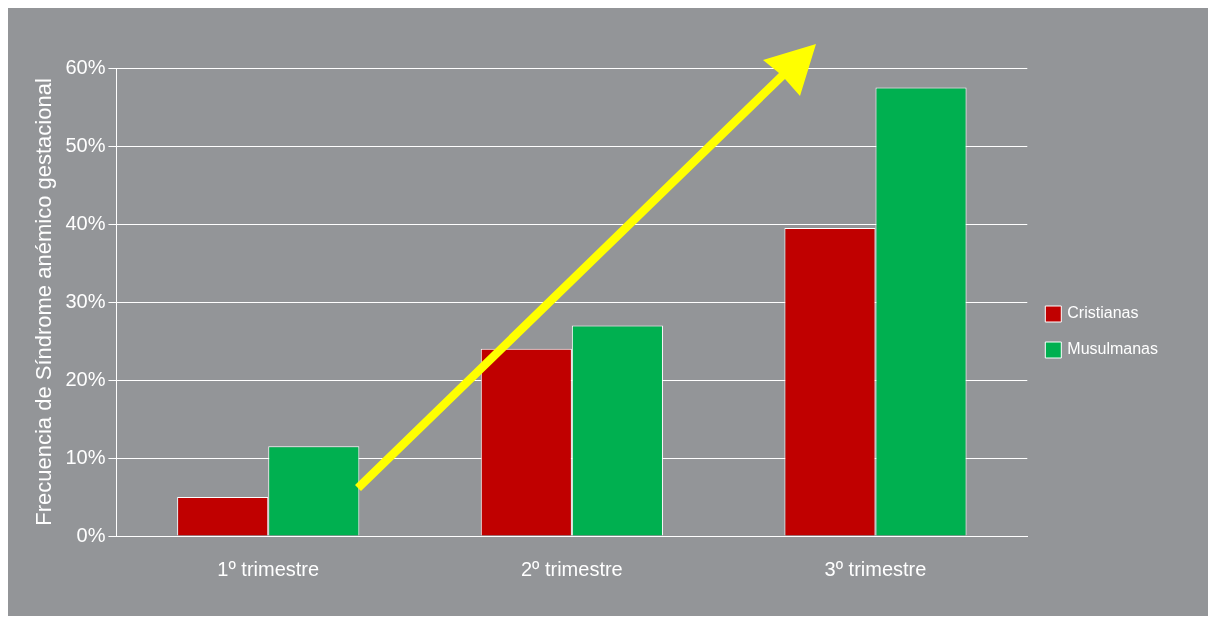 This screenshot has width=1218, height=624. I want to click on x-tick-label: 1º trimestre, so click(268, 568).